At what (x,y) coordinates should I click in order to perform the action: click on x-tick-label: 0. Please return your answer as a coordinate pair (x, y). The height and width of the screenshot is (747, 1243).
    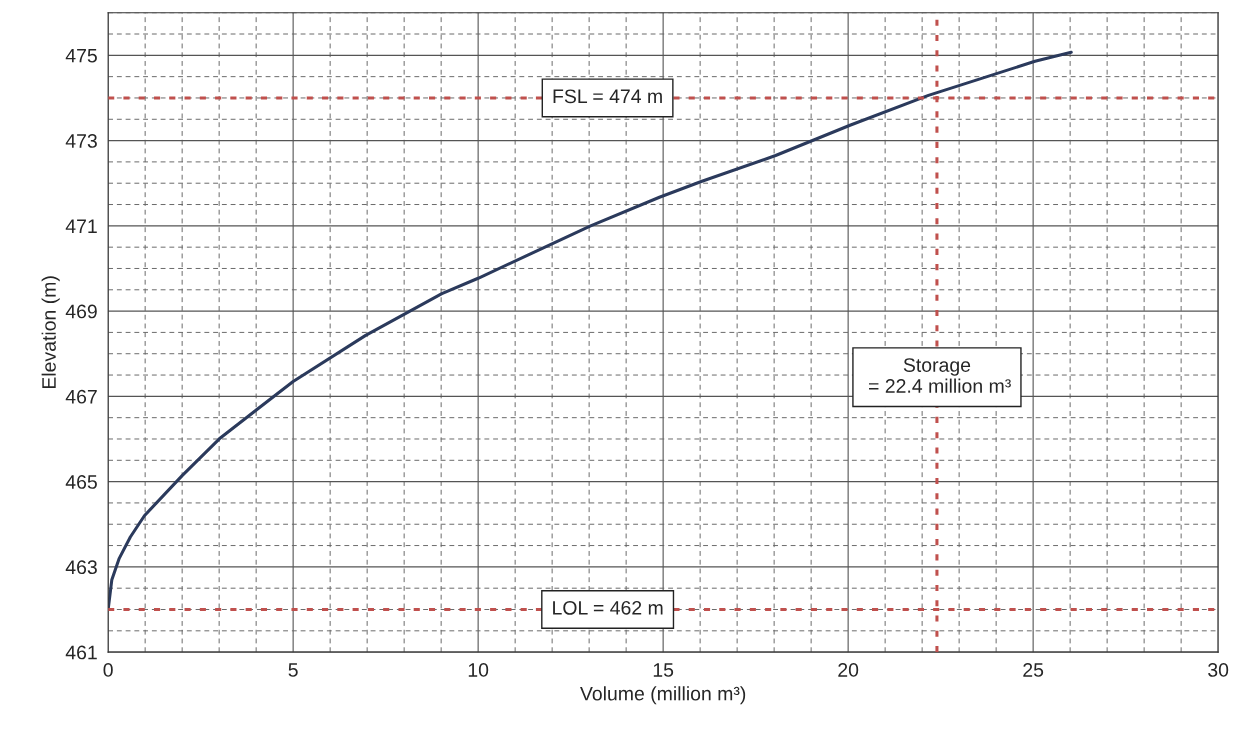
    Looking at the image, I should click on (108, 670).